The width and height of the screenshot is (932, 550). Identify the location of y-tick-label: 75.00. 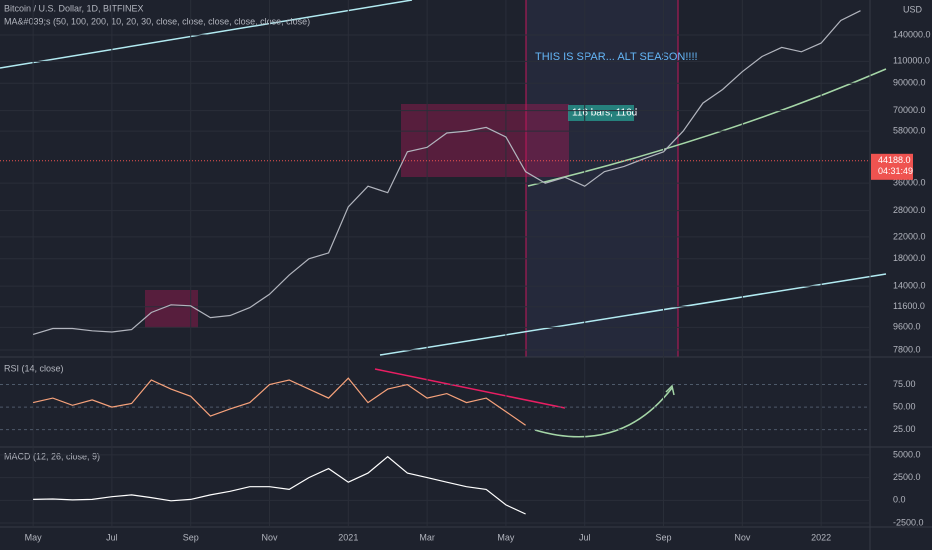
(904, 384).